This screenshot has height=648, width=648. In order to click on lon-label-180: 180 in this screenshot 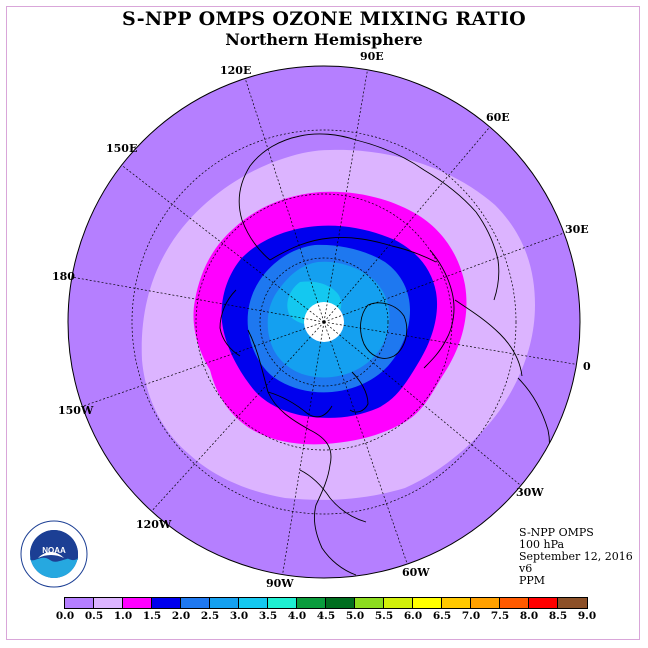, I will do `click(63, 276)`.